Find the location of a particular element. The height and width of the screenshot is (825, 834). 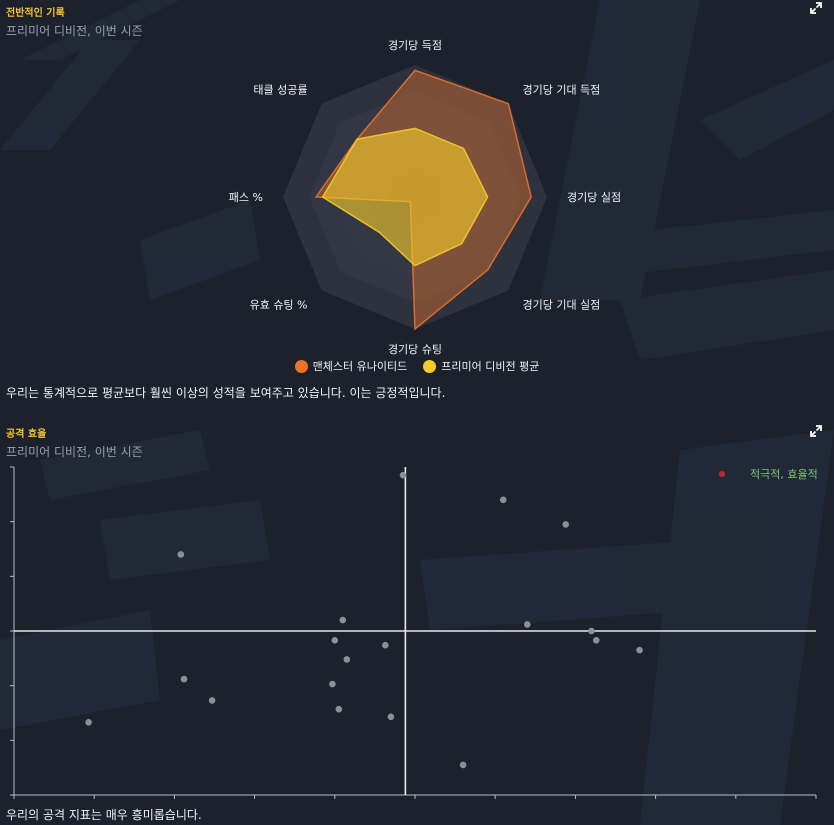

radar-axis-label: 경기당 득점 is located at coordinates (415, 45).